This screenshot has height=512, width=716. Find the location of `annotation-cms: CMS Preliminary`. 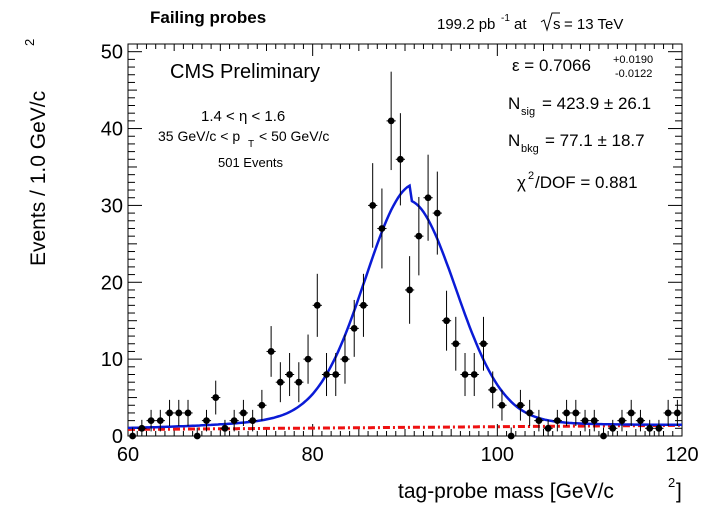

annotation-cms: CMS Preliminary is located at coordinates (245, 72).